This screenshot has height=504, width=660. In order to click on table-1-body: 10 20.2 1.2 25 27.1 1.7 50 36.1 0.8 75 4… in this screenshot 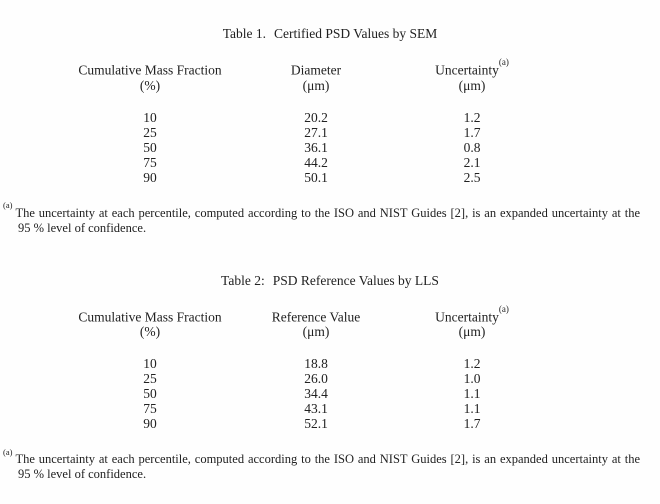, I will do `click(350, 147)`.